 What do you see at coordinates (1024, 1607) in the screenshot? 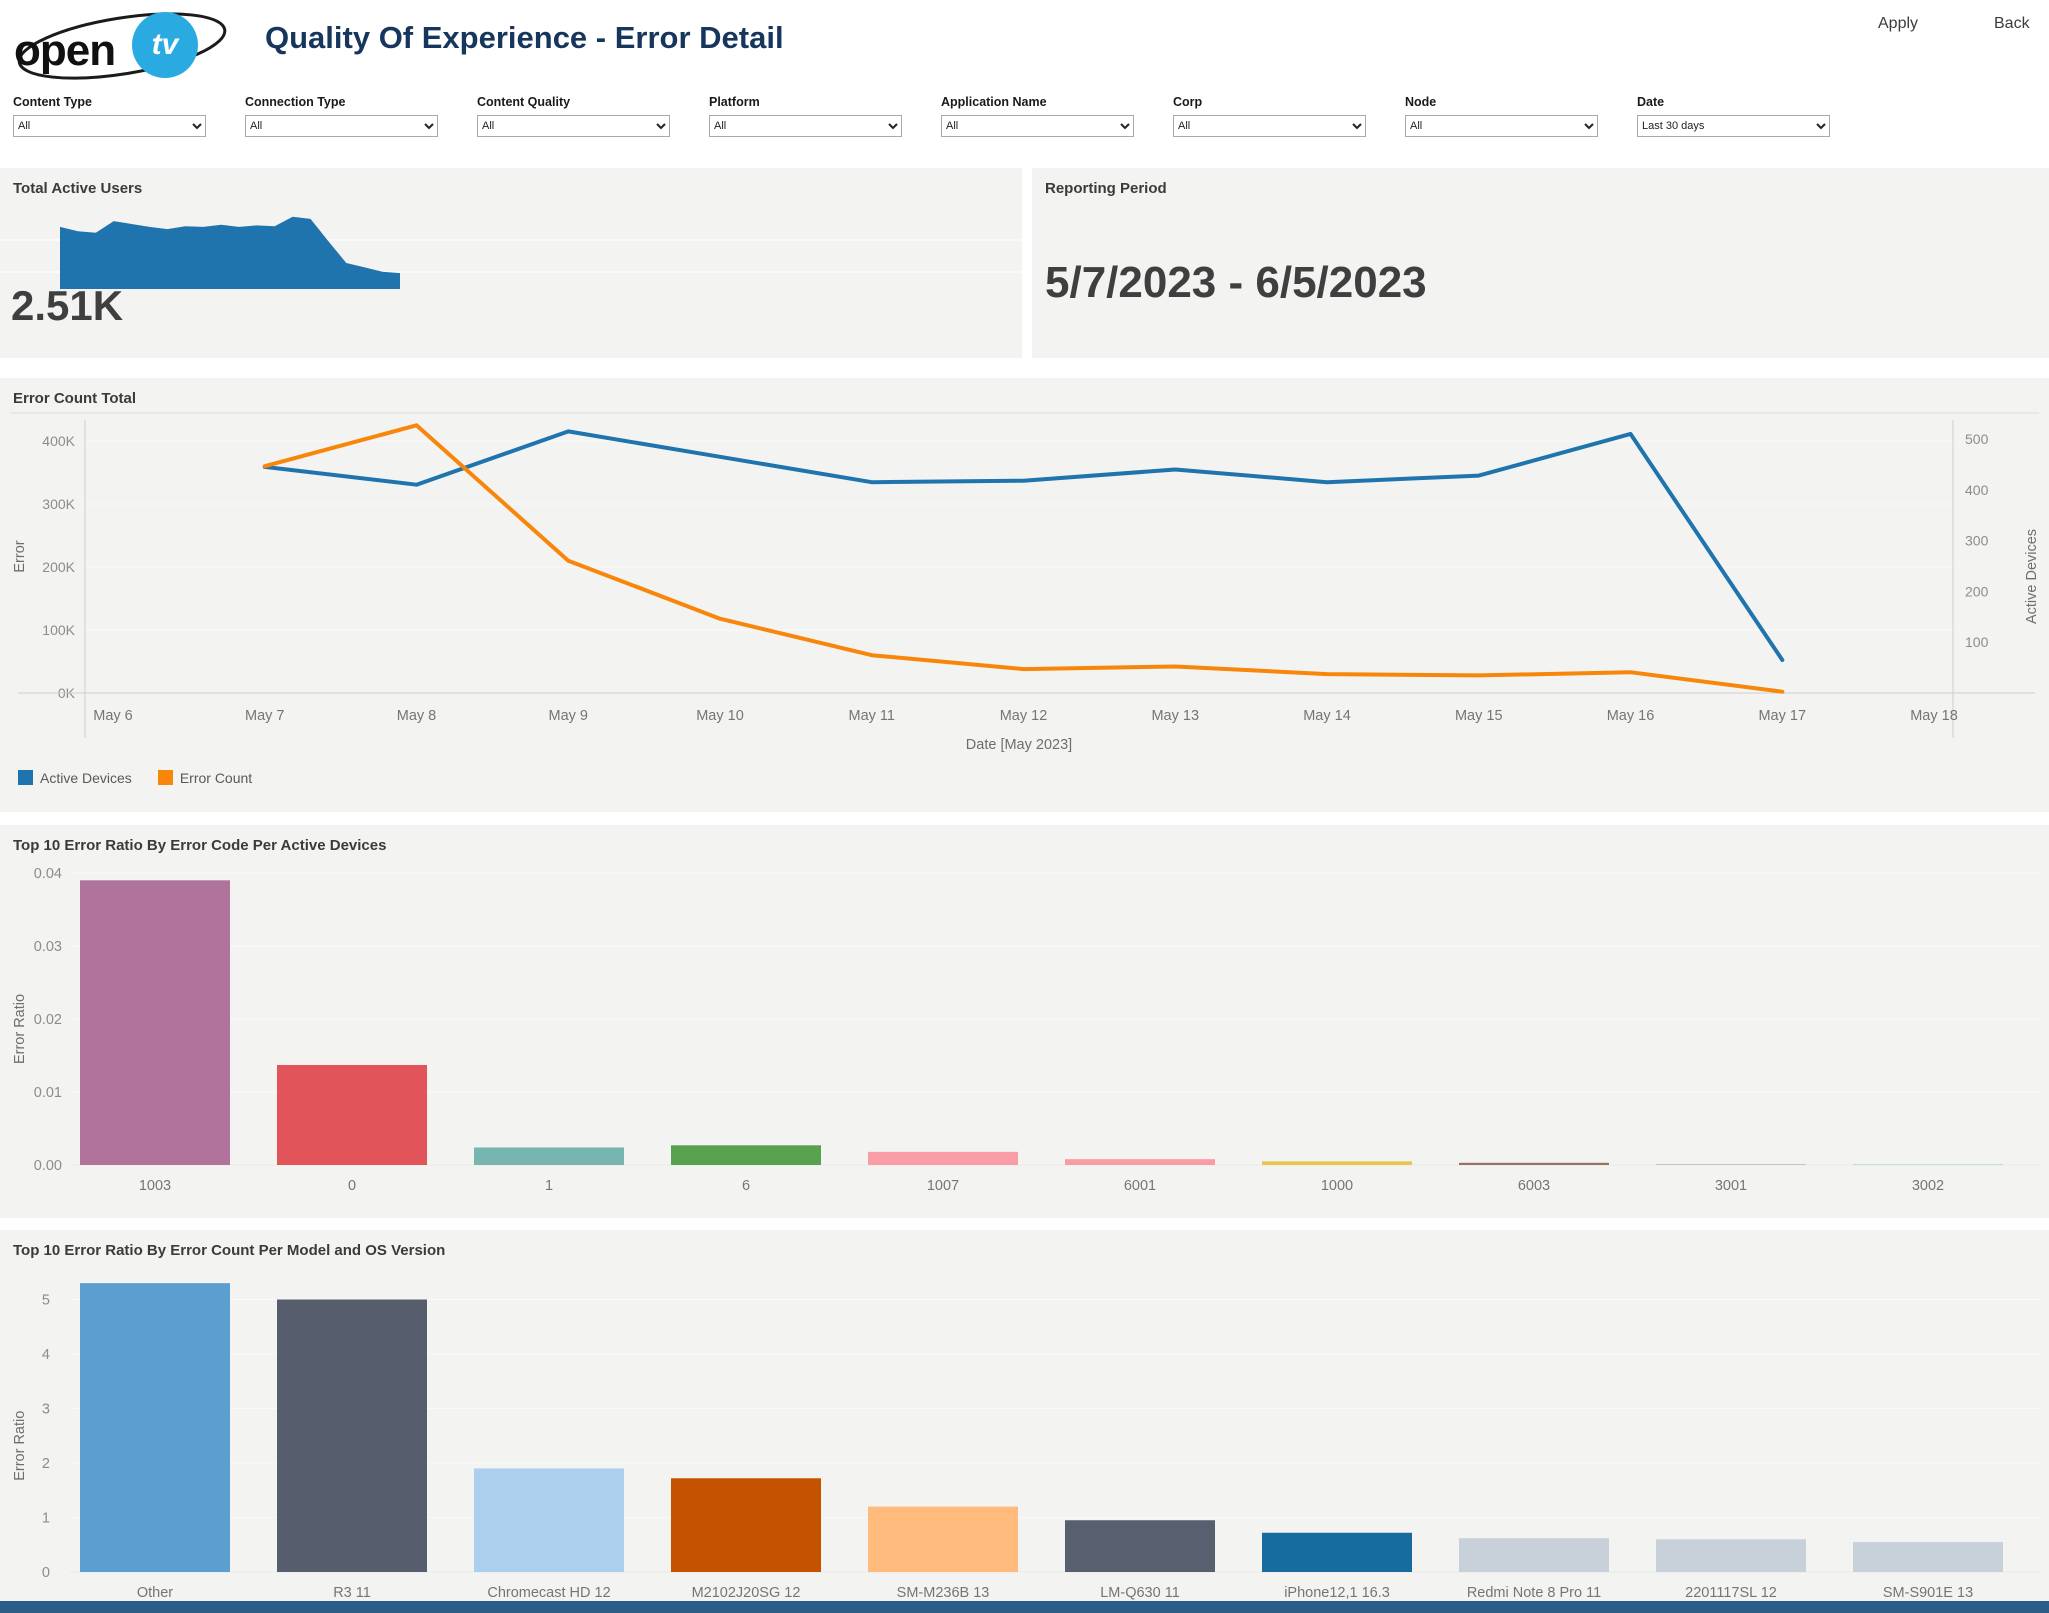
I see `bottom-accent-bar` at bounding box center [1024, 1607].